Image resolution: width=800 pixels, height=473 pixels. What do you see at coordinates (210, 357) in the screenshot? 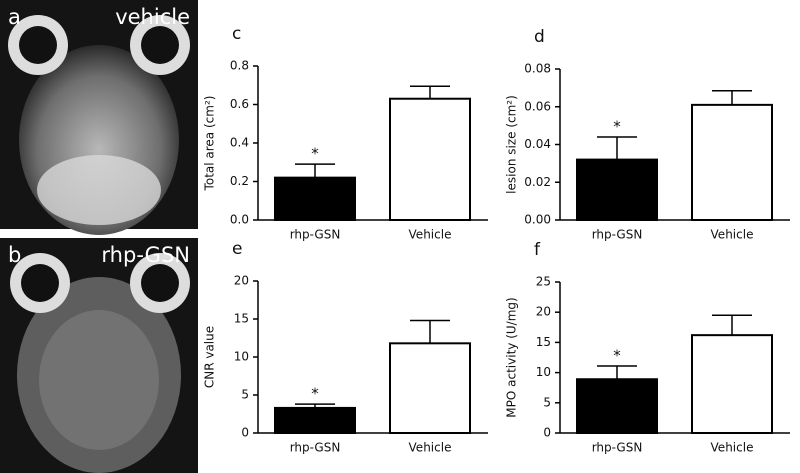
I see `y-axis-label: CNR value` at bounding box center [210, 357].